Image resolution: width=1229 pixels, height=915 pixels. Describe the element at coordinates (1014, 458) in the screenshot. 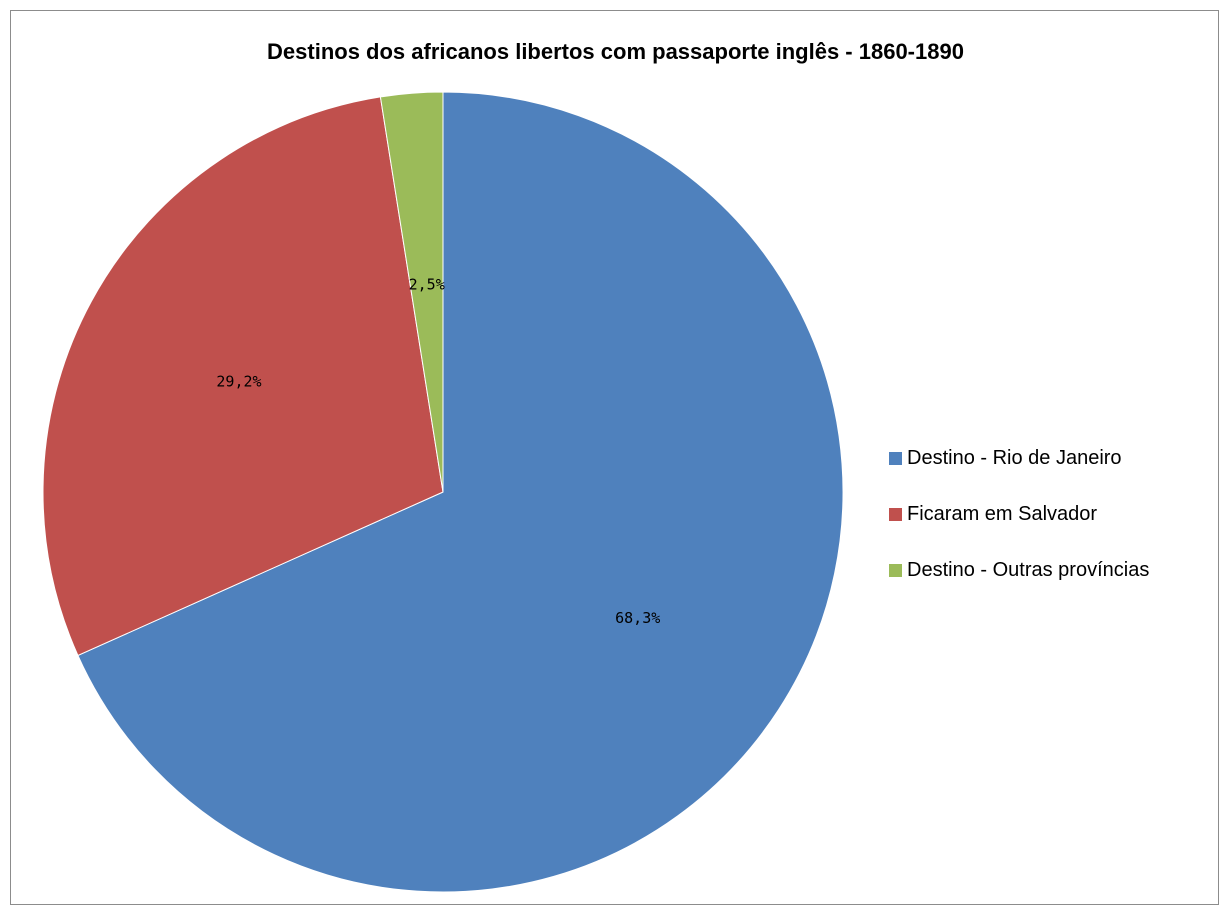

I see `legend-label: Destino - Rio de Janeiro` at that location.